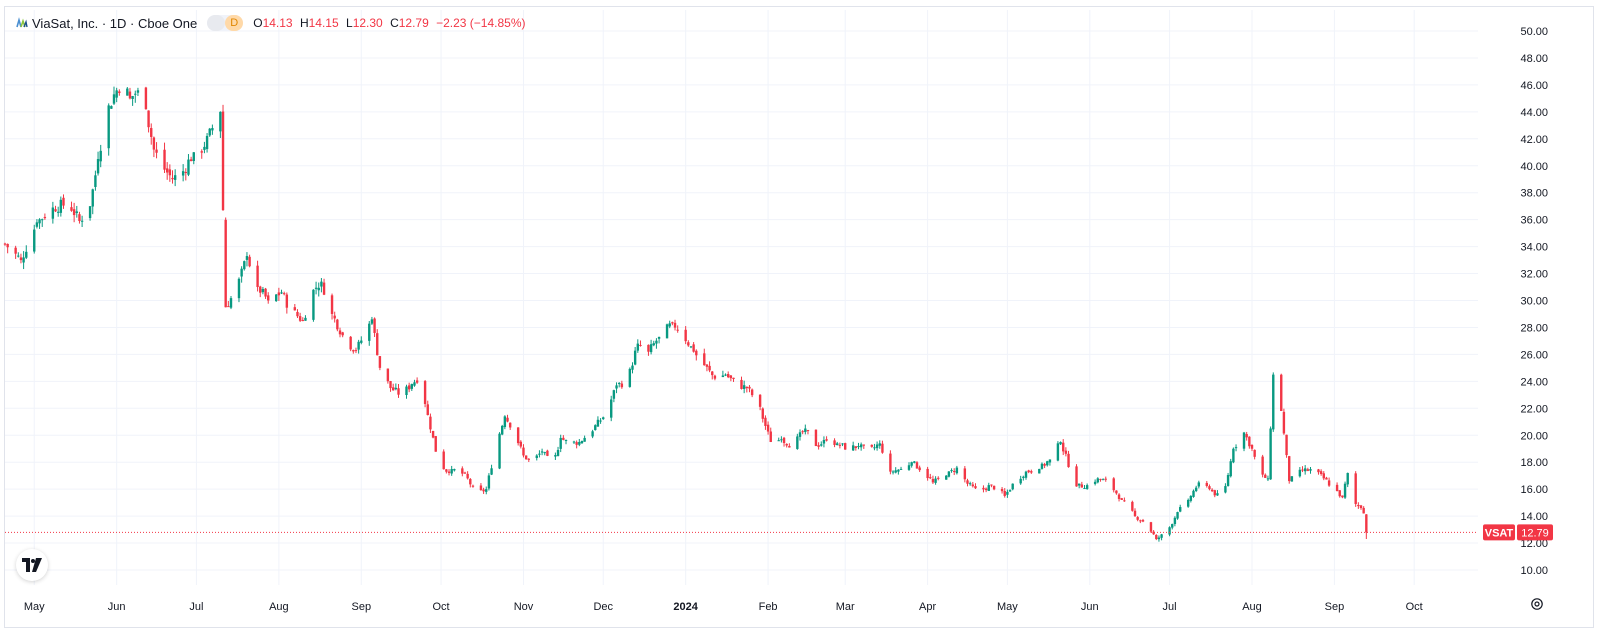  What do you see at coordinates (277, 23) in the screenshot?
I see `open-value: 14.13` at bounding box center [277, 23].